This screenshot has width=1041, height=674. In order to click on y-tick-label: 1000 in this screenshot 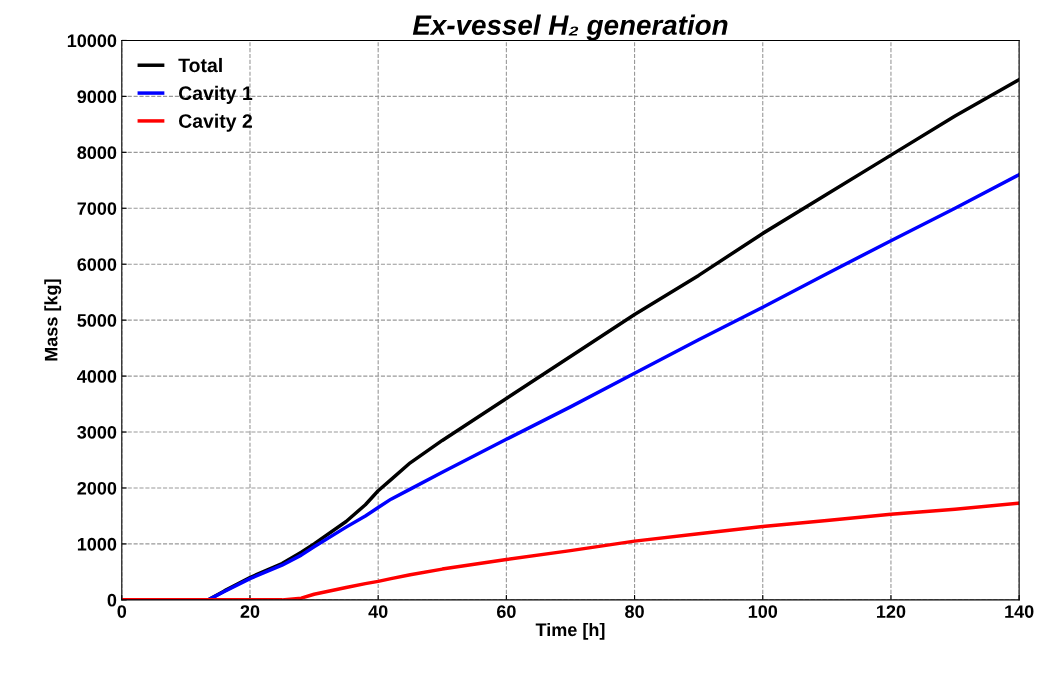, I will do `click(97, 544)`.